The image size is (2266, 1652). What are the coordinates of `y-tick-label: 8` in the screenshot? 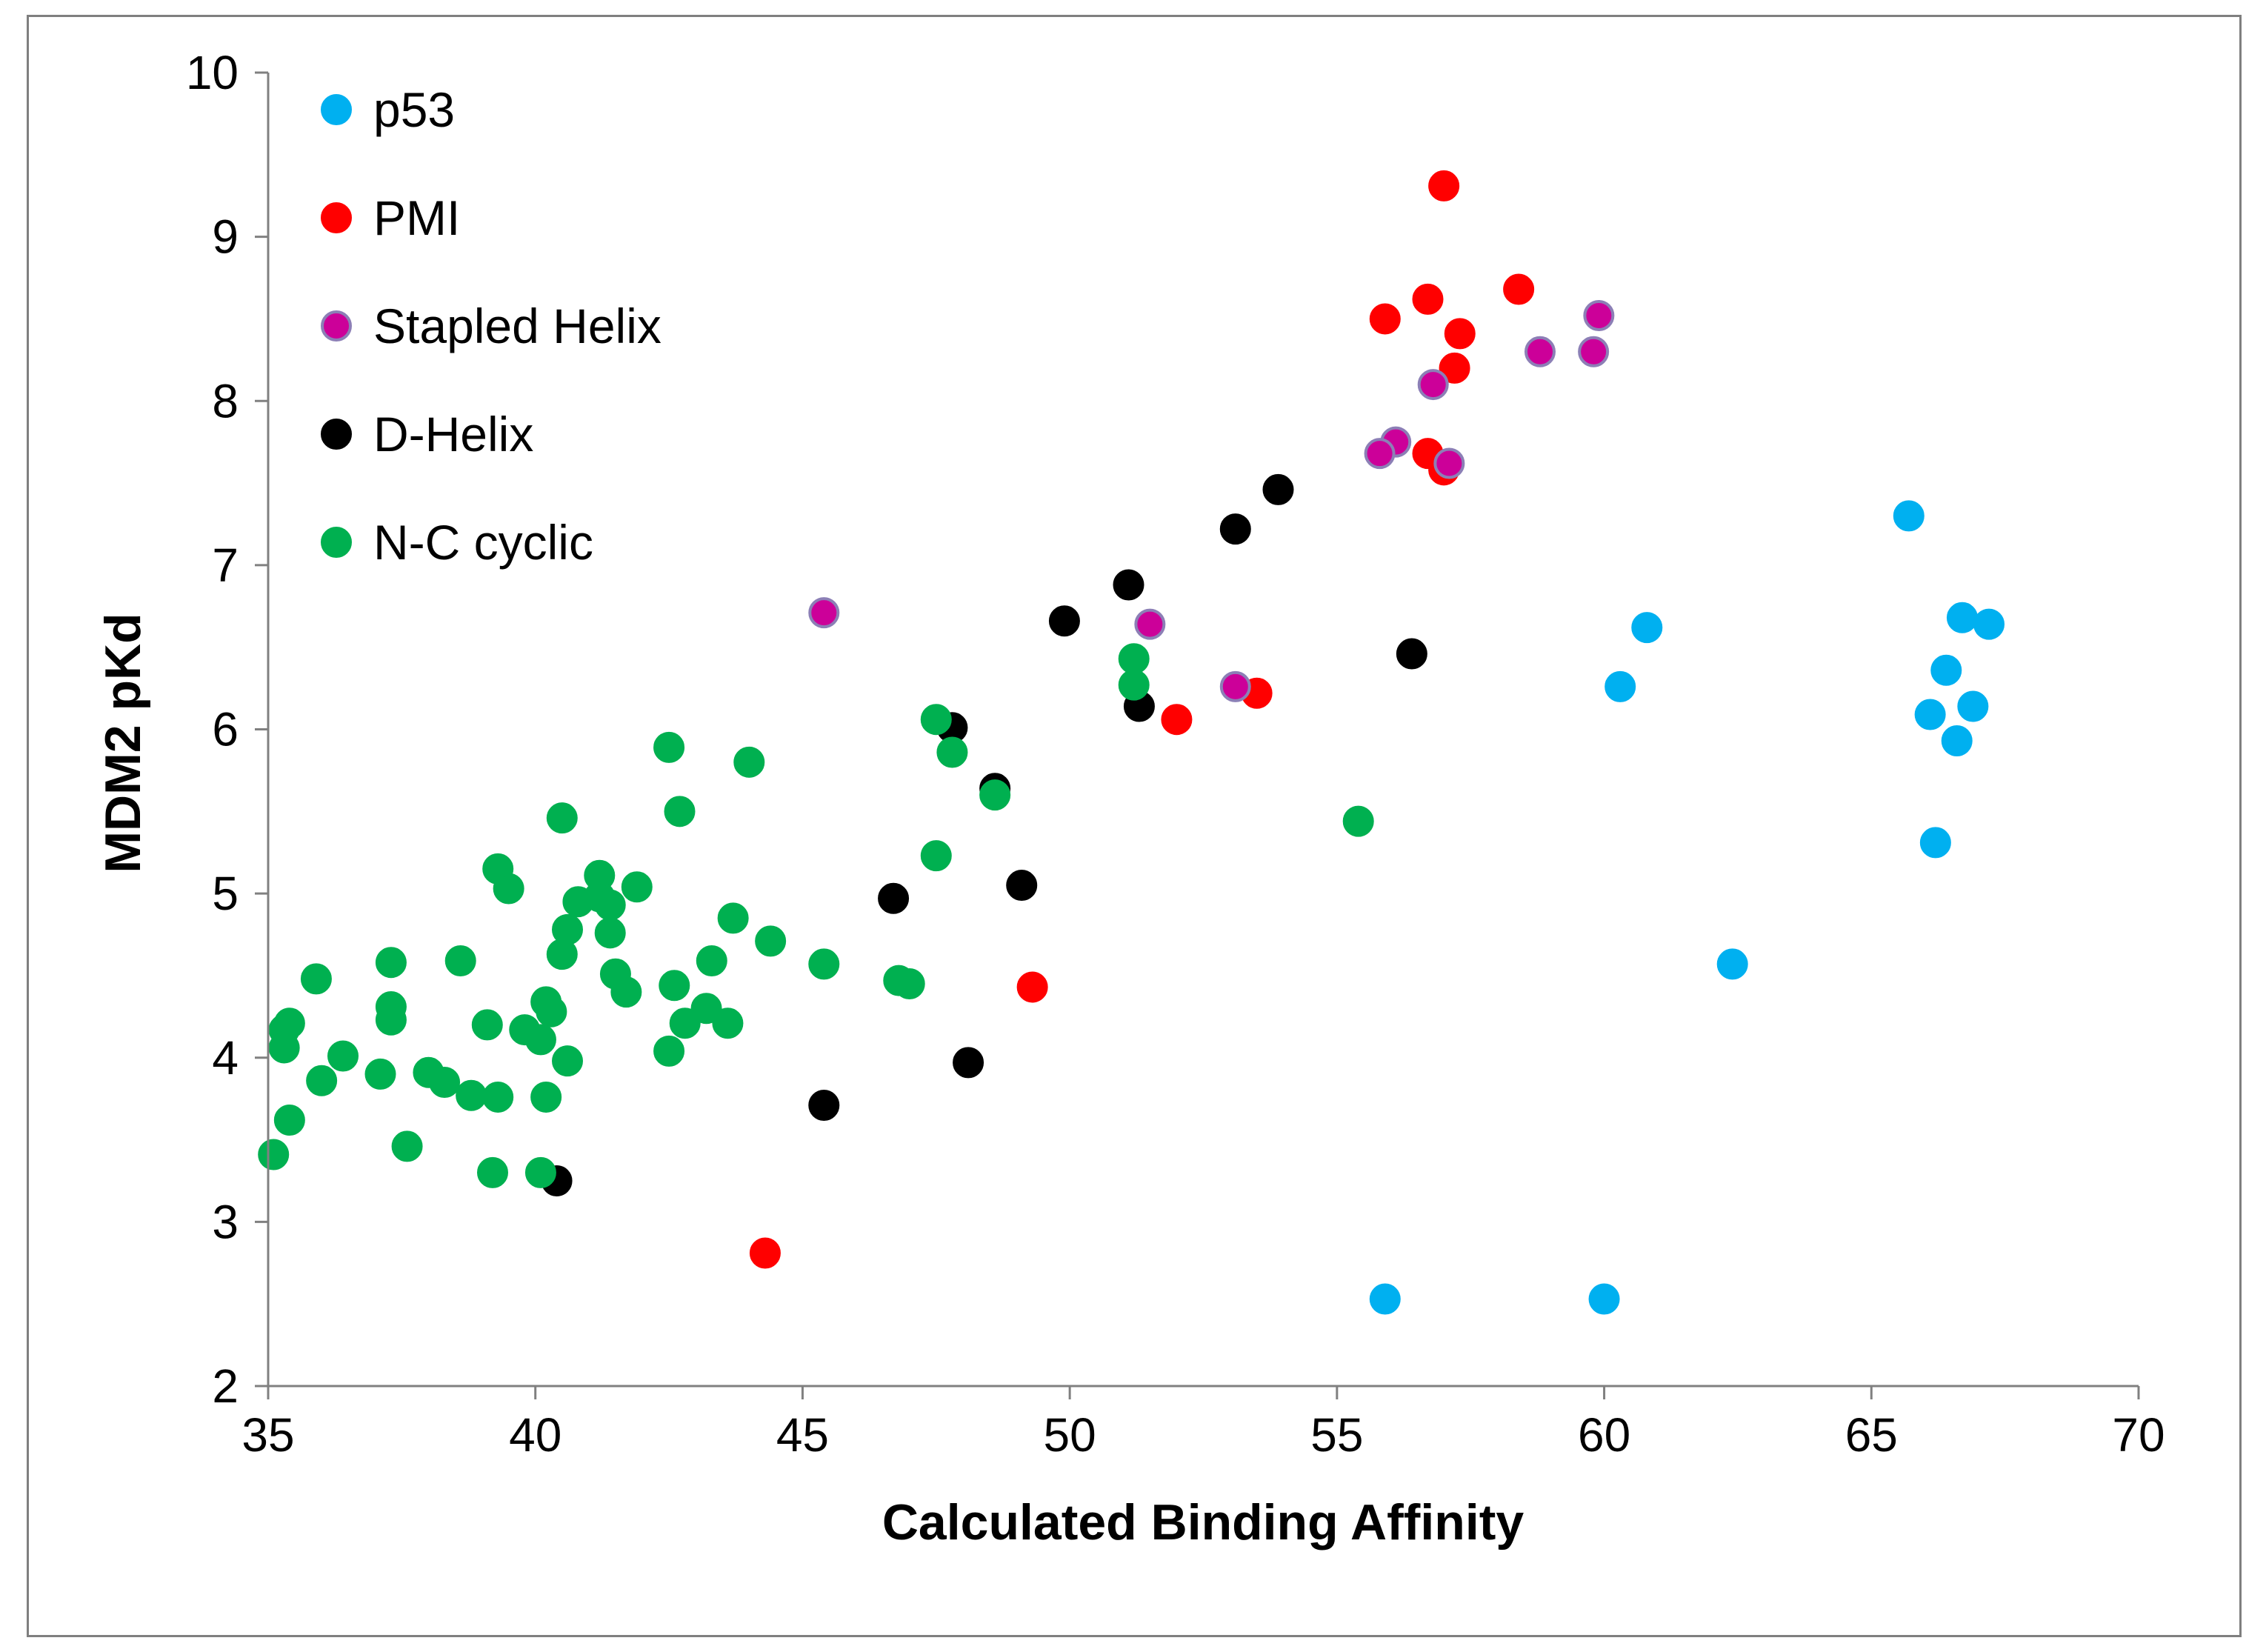 It's located at (225, 401).